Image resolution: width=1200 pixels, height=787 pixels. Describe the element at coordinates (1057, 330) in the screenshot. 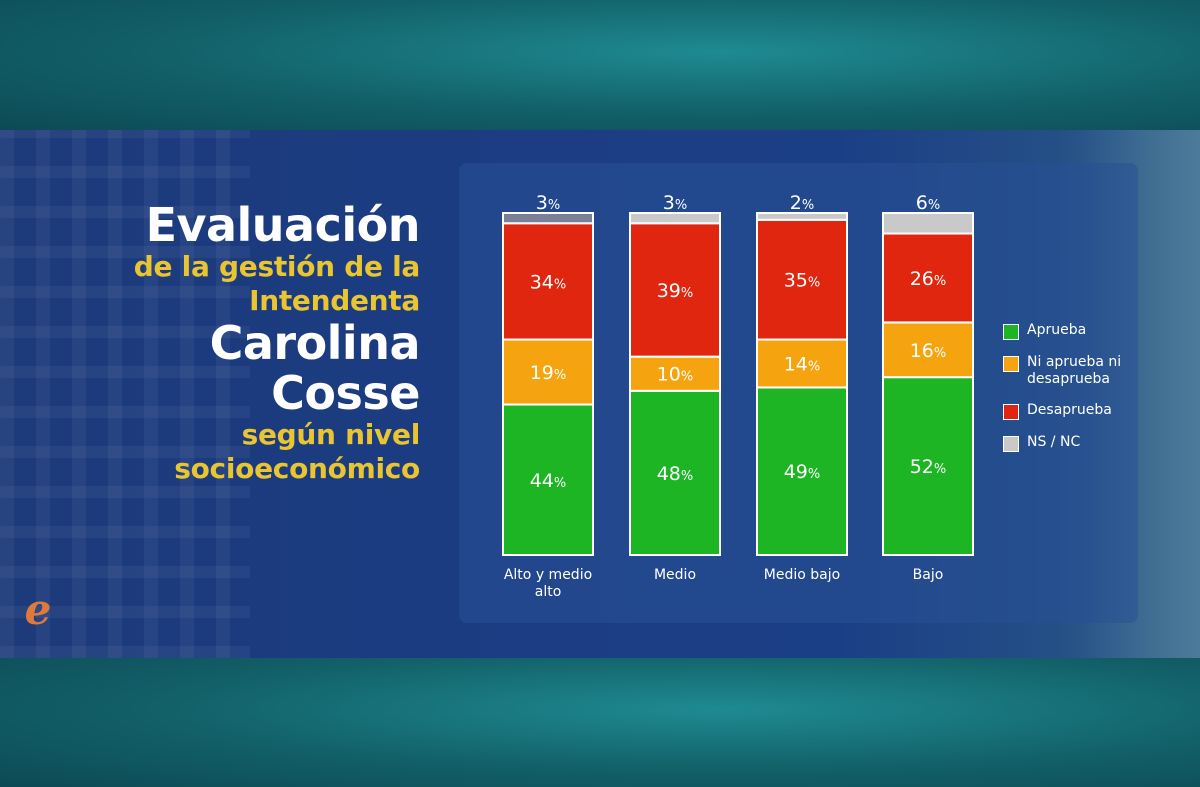

I see `legend-label-aprueba: Aprueba` at that location.